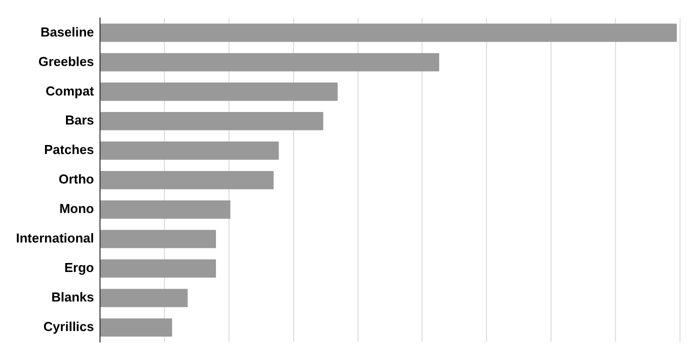  I want to click on y-tick-label: Patches, so click(69, 150).